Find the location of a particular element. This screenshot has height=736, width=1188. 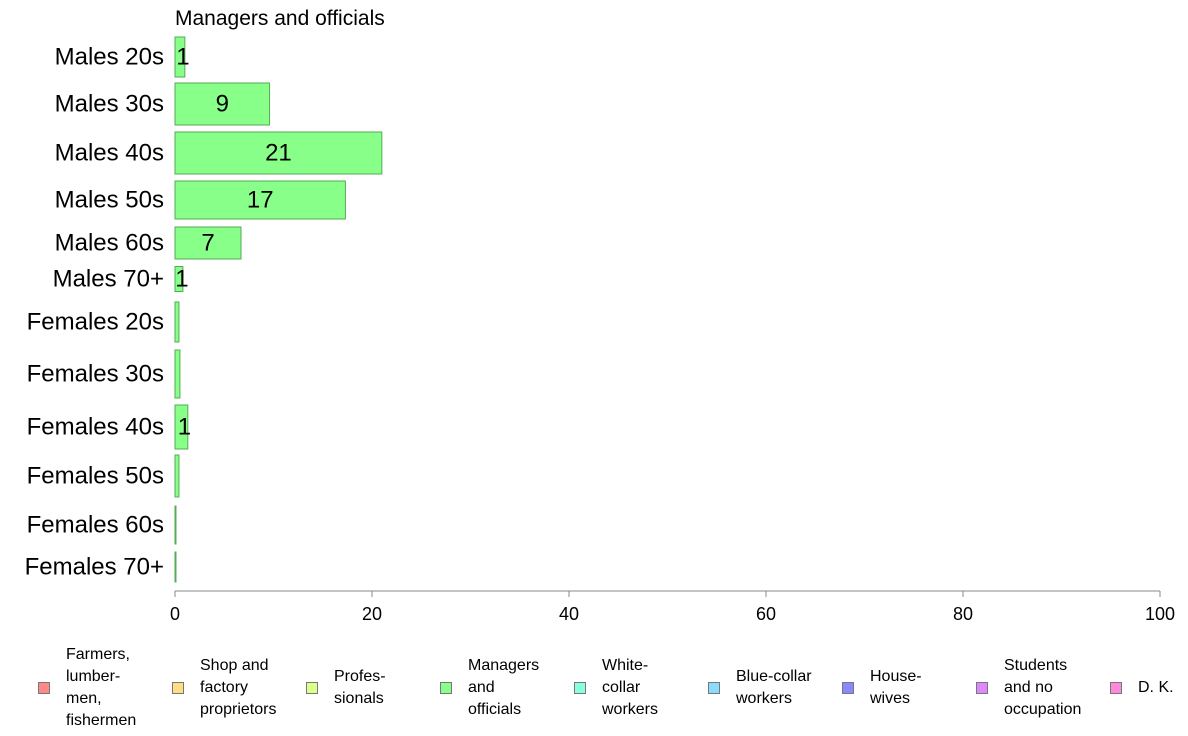

legend-item: Blue-collar workers is located at coordinates (760, 688).